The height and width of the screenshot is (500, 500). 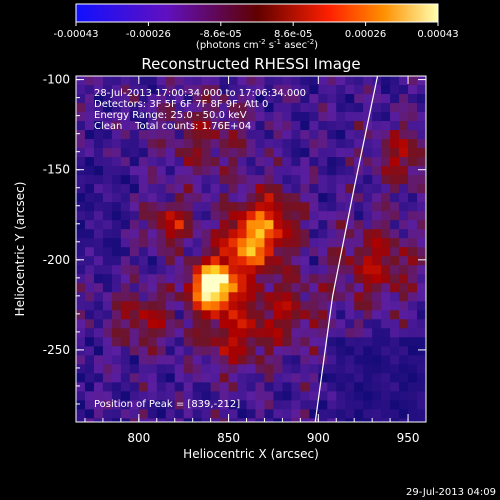 What do you see at coordinates (76, 34) in the screenshot?
I see `colorbar-tick-label: -0.00043` at bounding box center [76, 34].